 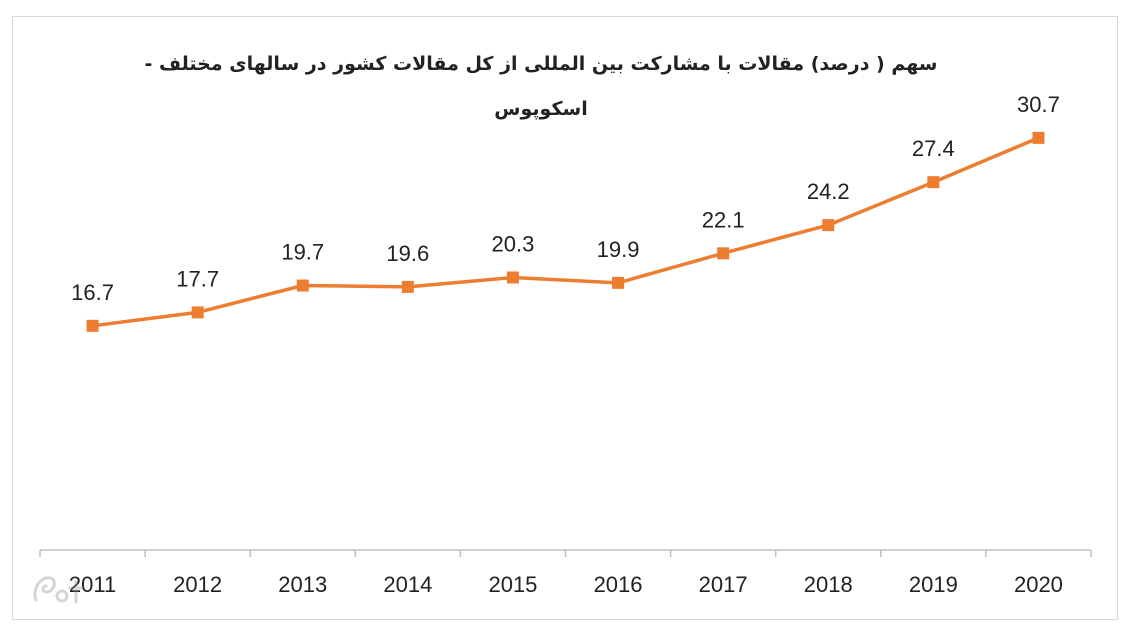 I want to click on x-tick-label: 2020, so click(x=1038, y=584).